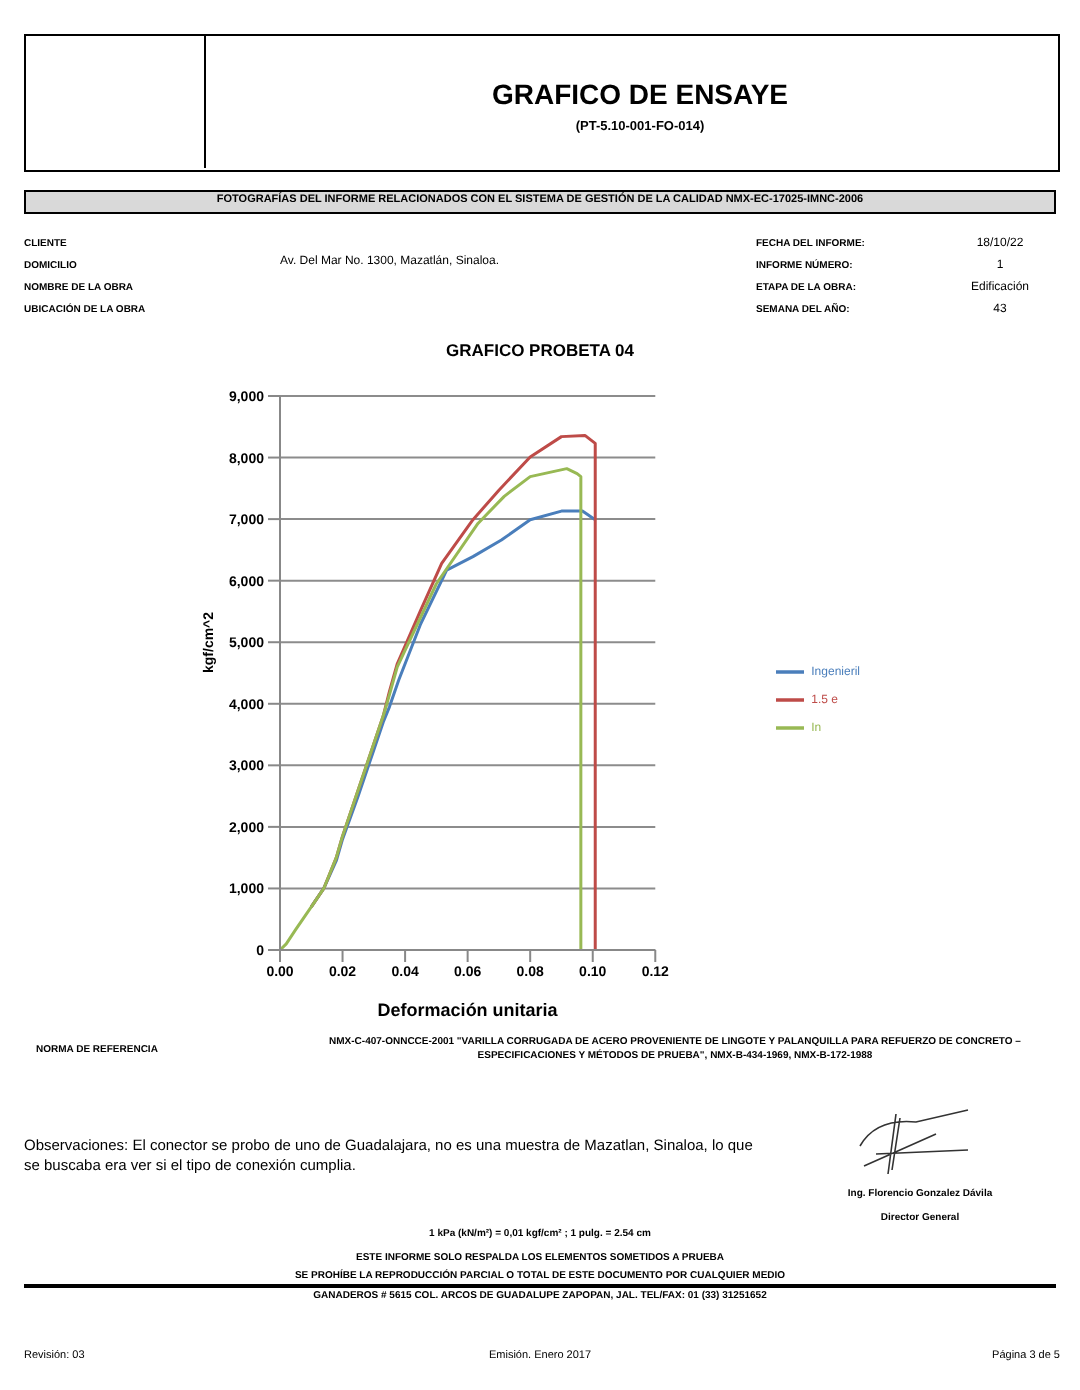  Describe the element at coordinates (431, 708) in the screenshot. I see `line-series` at that location.